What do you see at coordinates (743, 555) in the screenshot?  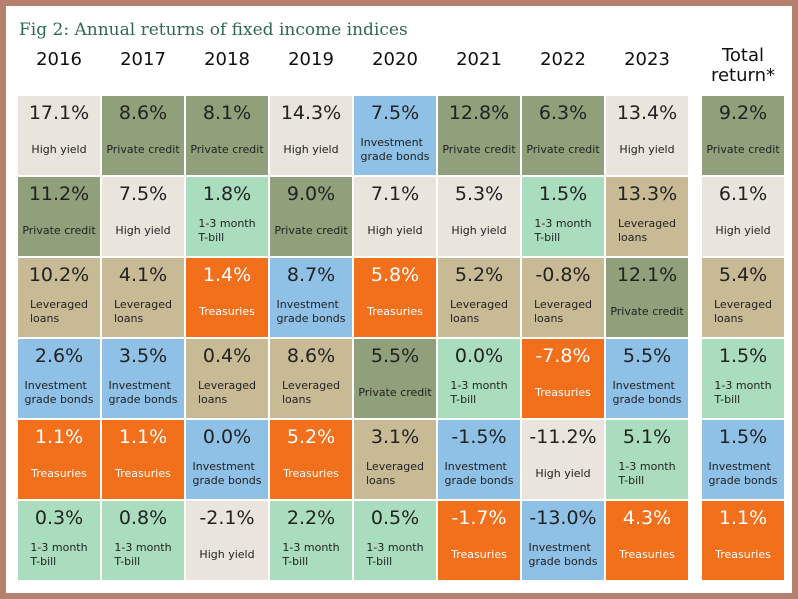 I see `asset-label-text: Treasuries` at bounding box center [743, 555].